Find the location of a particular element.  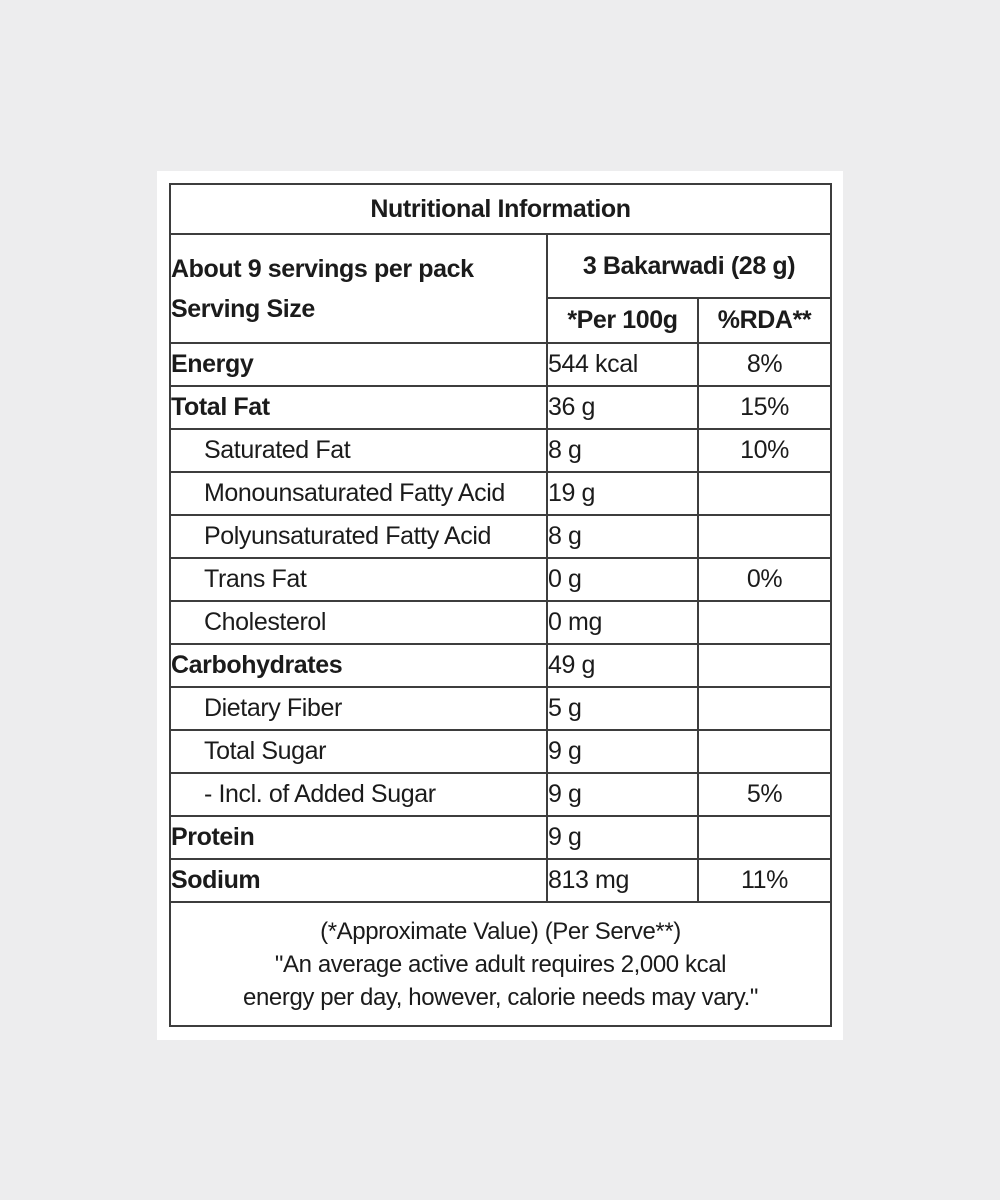

table-row: Trans Fat 0 g 0% is located at coordinates (501, 579).